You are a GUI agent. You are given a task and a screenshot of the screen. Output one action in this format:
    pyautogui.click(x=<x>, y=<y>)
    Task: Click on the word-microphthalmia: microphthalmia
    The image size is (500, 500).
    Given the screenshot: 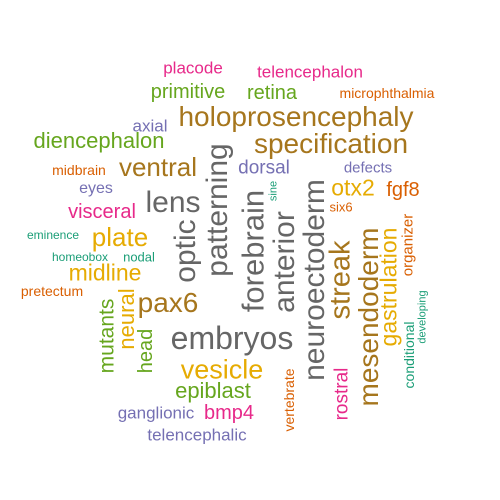 What is the action you would take?
    pyautogui.click(x=387, y=93)
    